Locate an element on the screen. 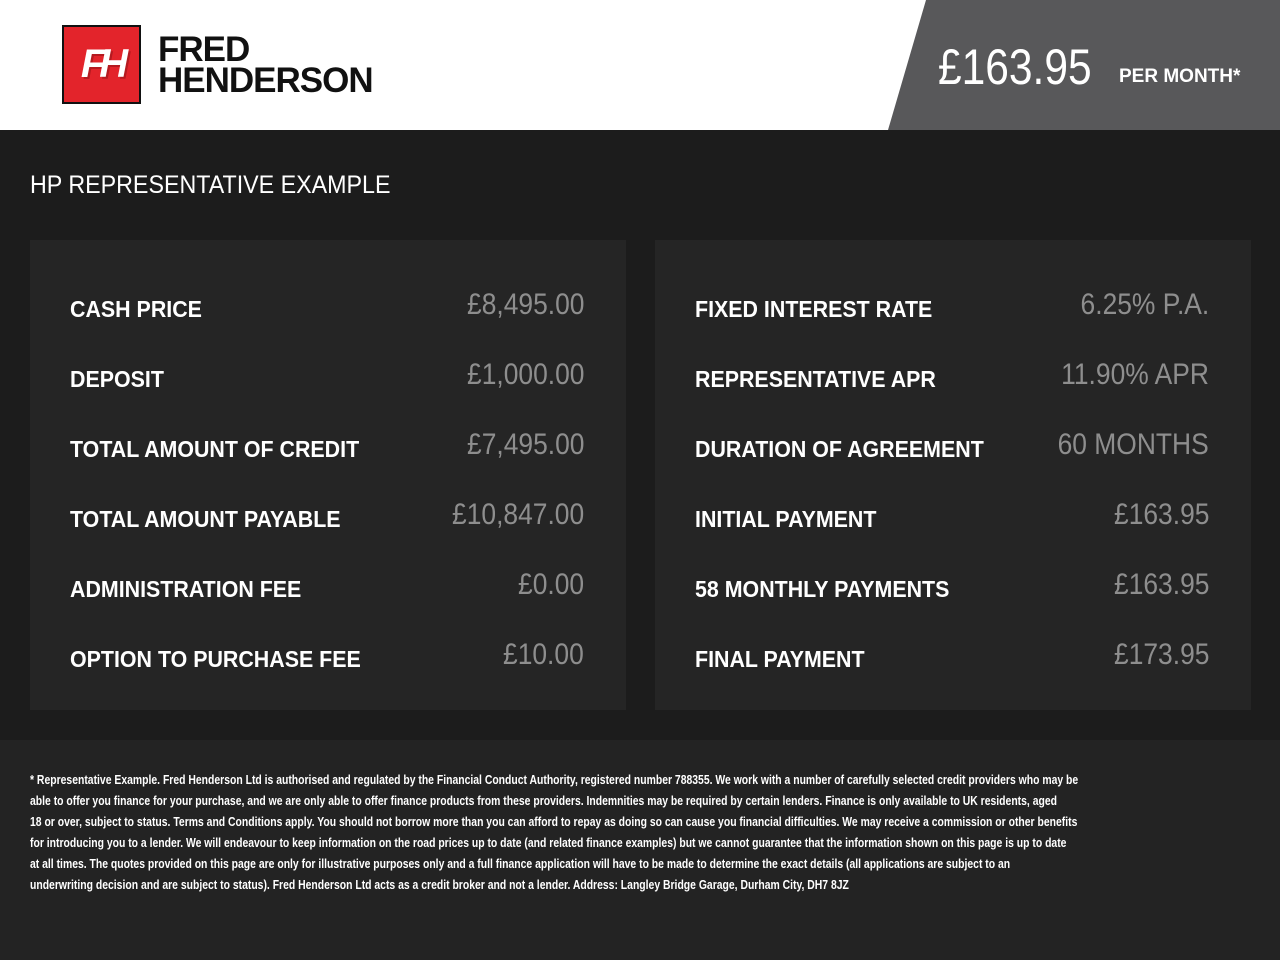  row-label: REPRESENTATIVE APR is located at coordinates (815, 379).